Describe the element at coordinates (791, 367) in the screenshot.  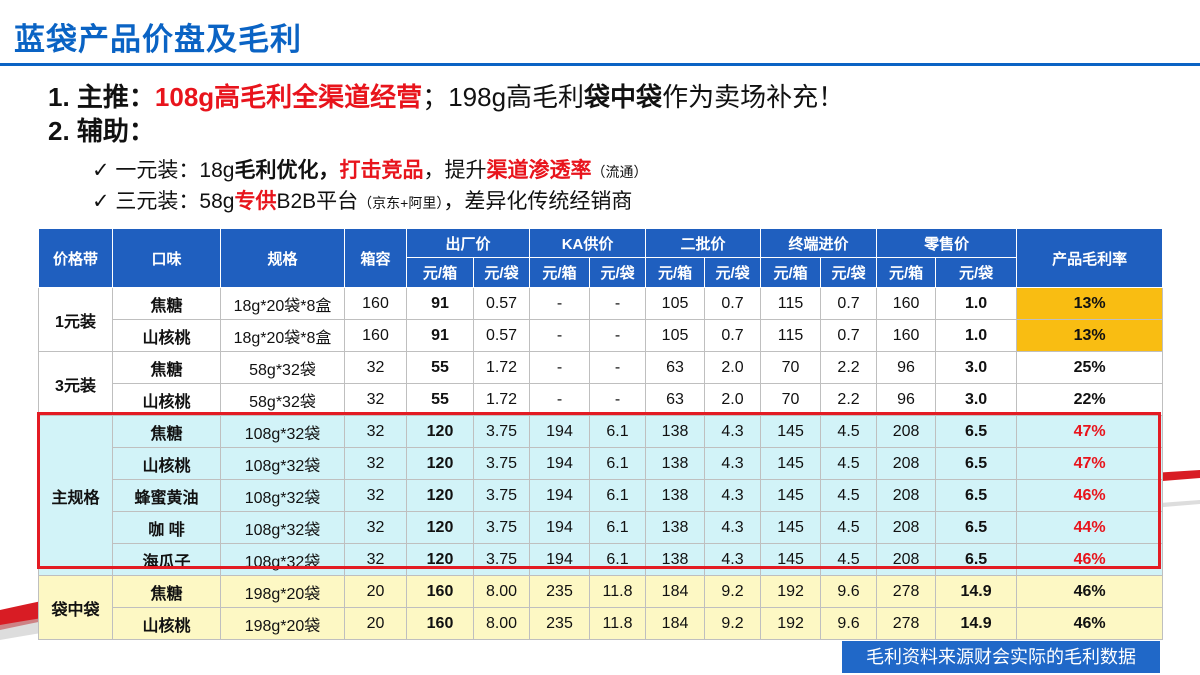
I see `terminal-case-cell: 70` at that location.